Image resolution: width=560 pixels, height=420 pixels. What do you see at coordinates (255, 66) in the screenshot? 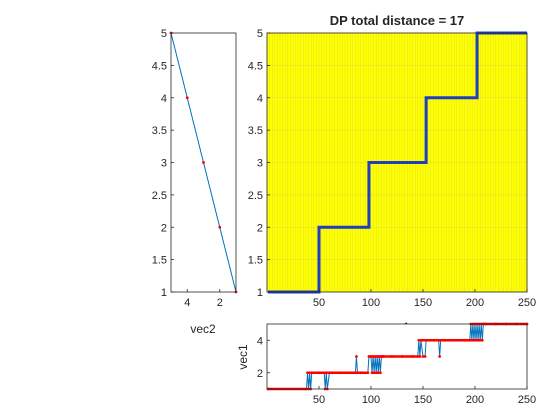
I see `main-y-tick-label: 4.5` at bounding box center [255, 66].